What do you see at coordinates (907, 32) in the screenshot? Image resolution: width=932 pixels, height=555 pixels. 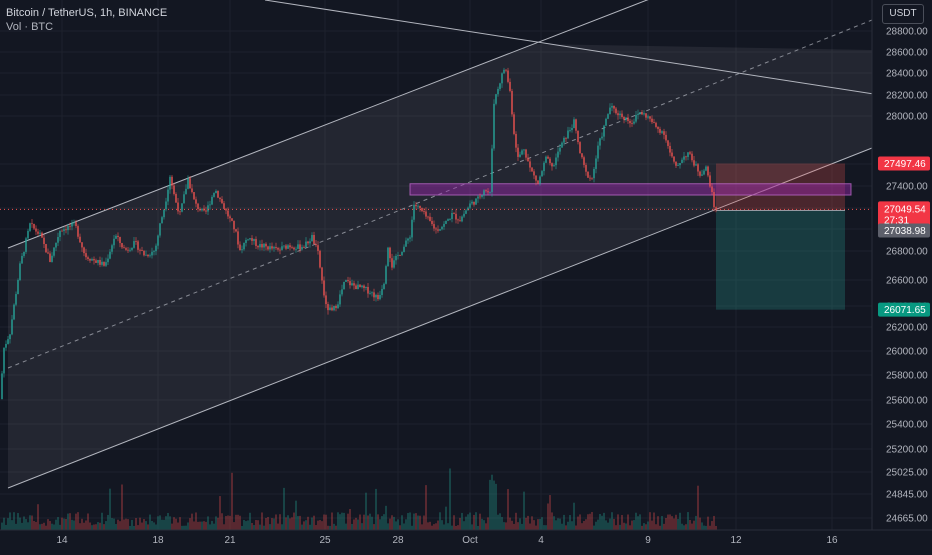 I see `price-tick-label: 28800.00` at bounding box center [907, 32].